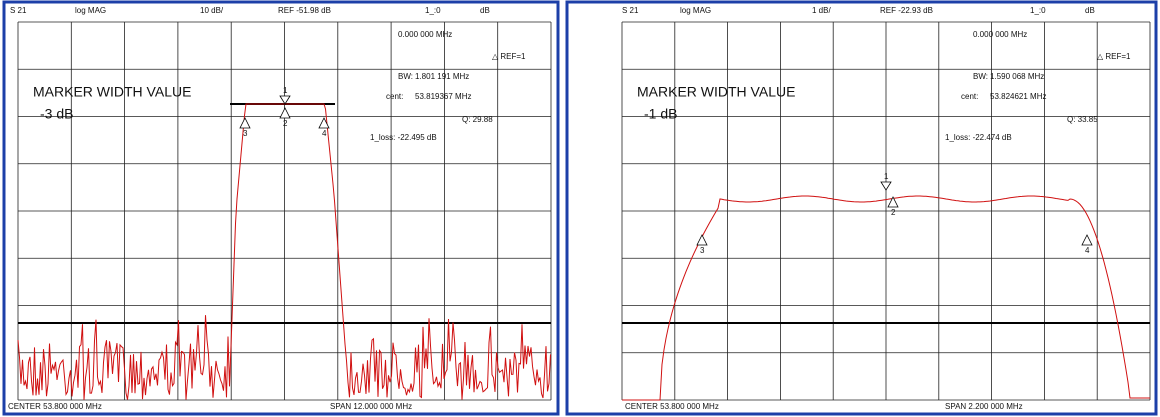  What do you see at coordinates (660, 114) in the screenshot?
I see `marker-width-value: -1 dB` at bounding box center [660, 114].